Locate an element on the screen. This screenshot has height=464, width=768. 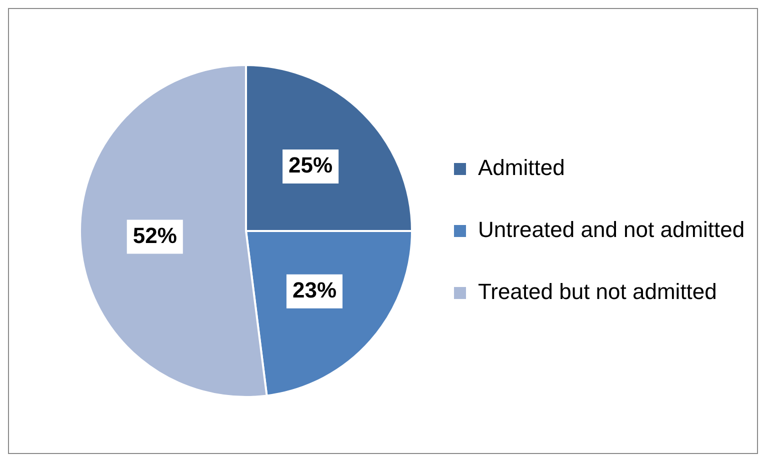
legend-label: Admitted is located at coordinates (521, 167).